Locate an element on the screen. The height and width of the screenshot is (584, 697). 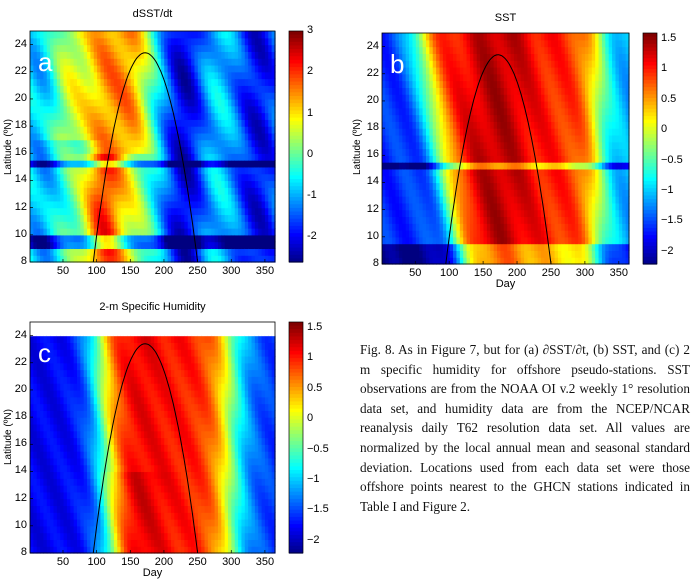
colorbar-tick-label: 1 is located at coordinates (310, 112).